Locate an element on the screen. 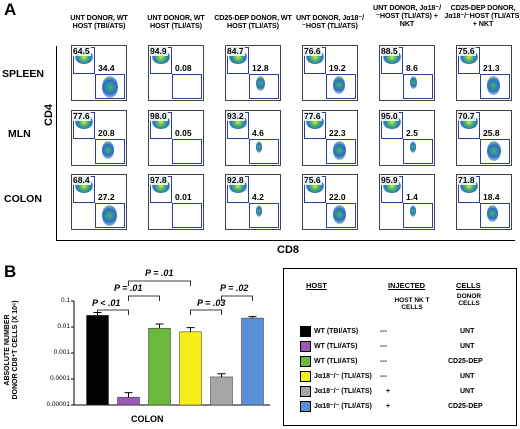  y-axis-line is located at coordinates (56, 143).